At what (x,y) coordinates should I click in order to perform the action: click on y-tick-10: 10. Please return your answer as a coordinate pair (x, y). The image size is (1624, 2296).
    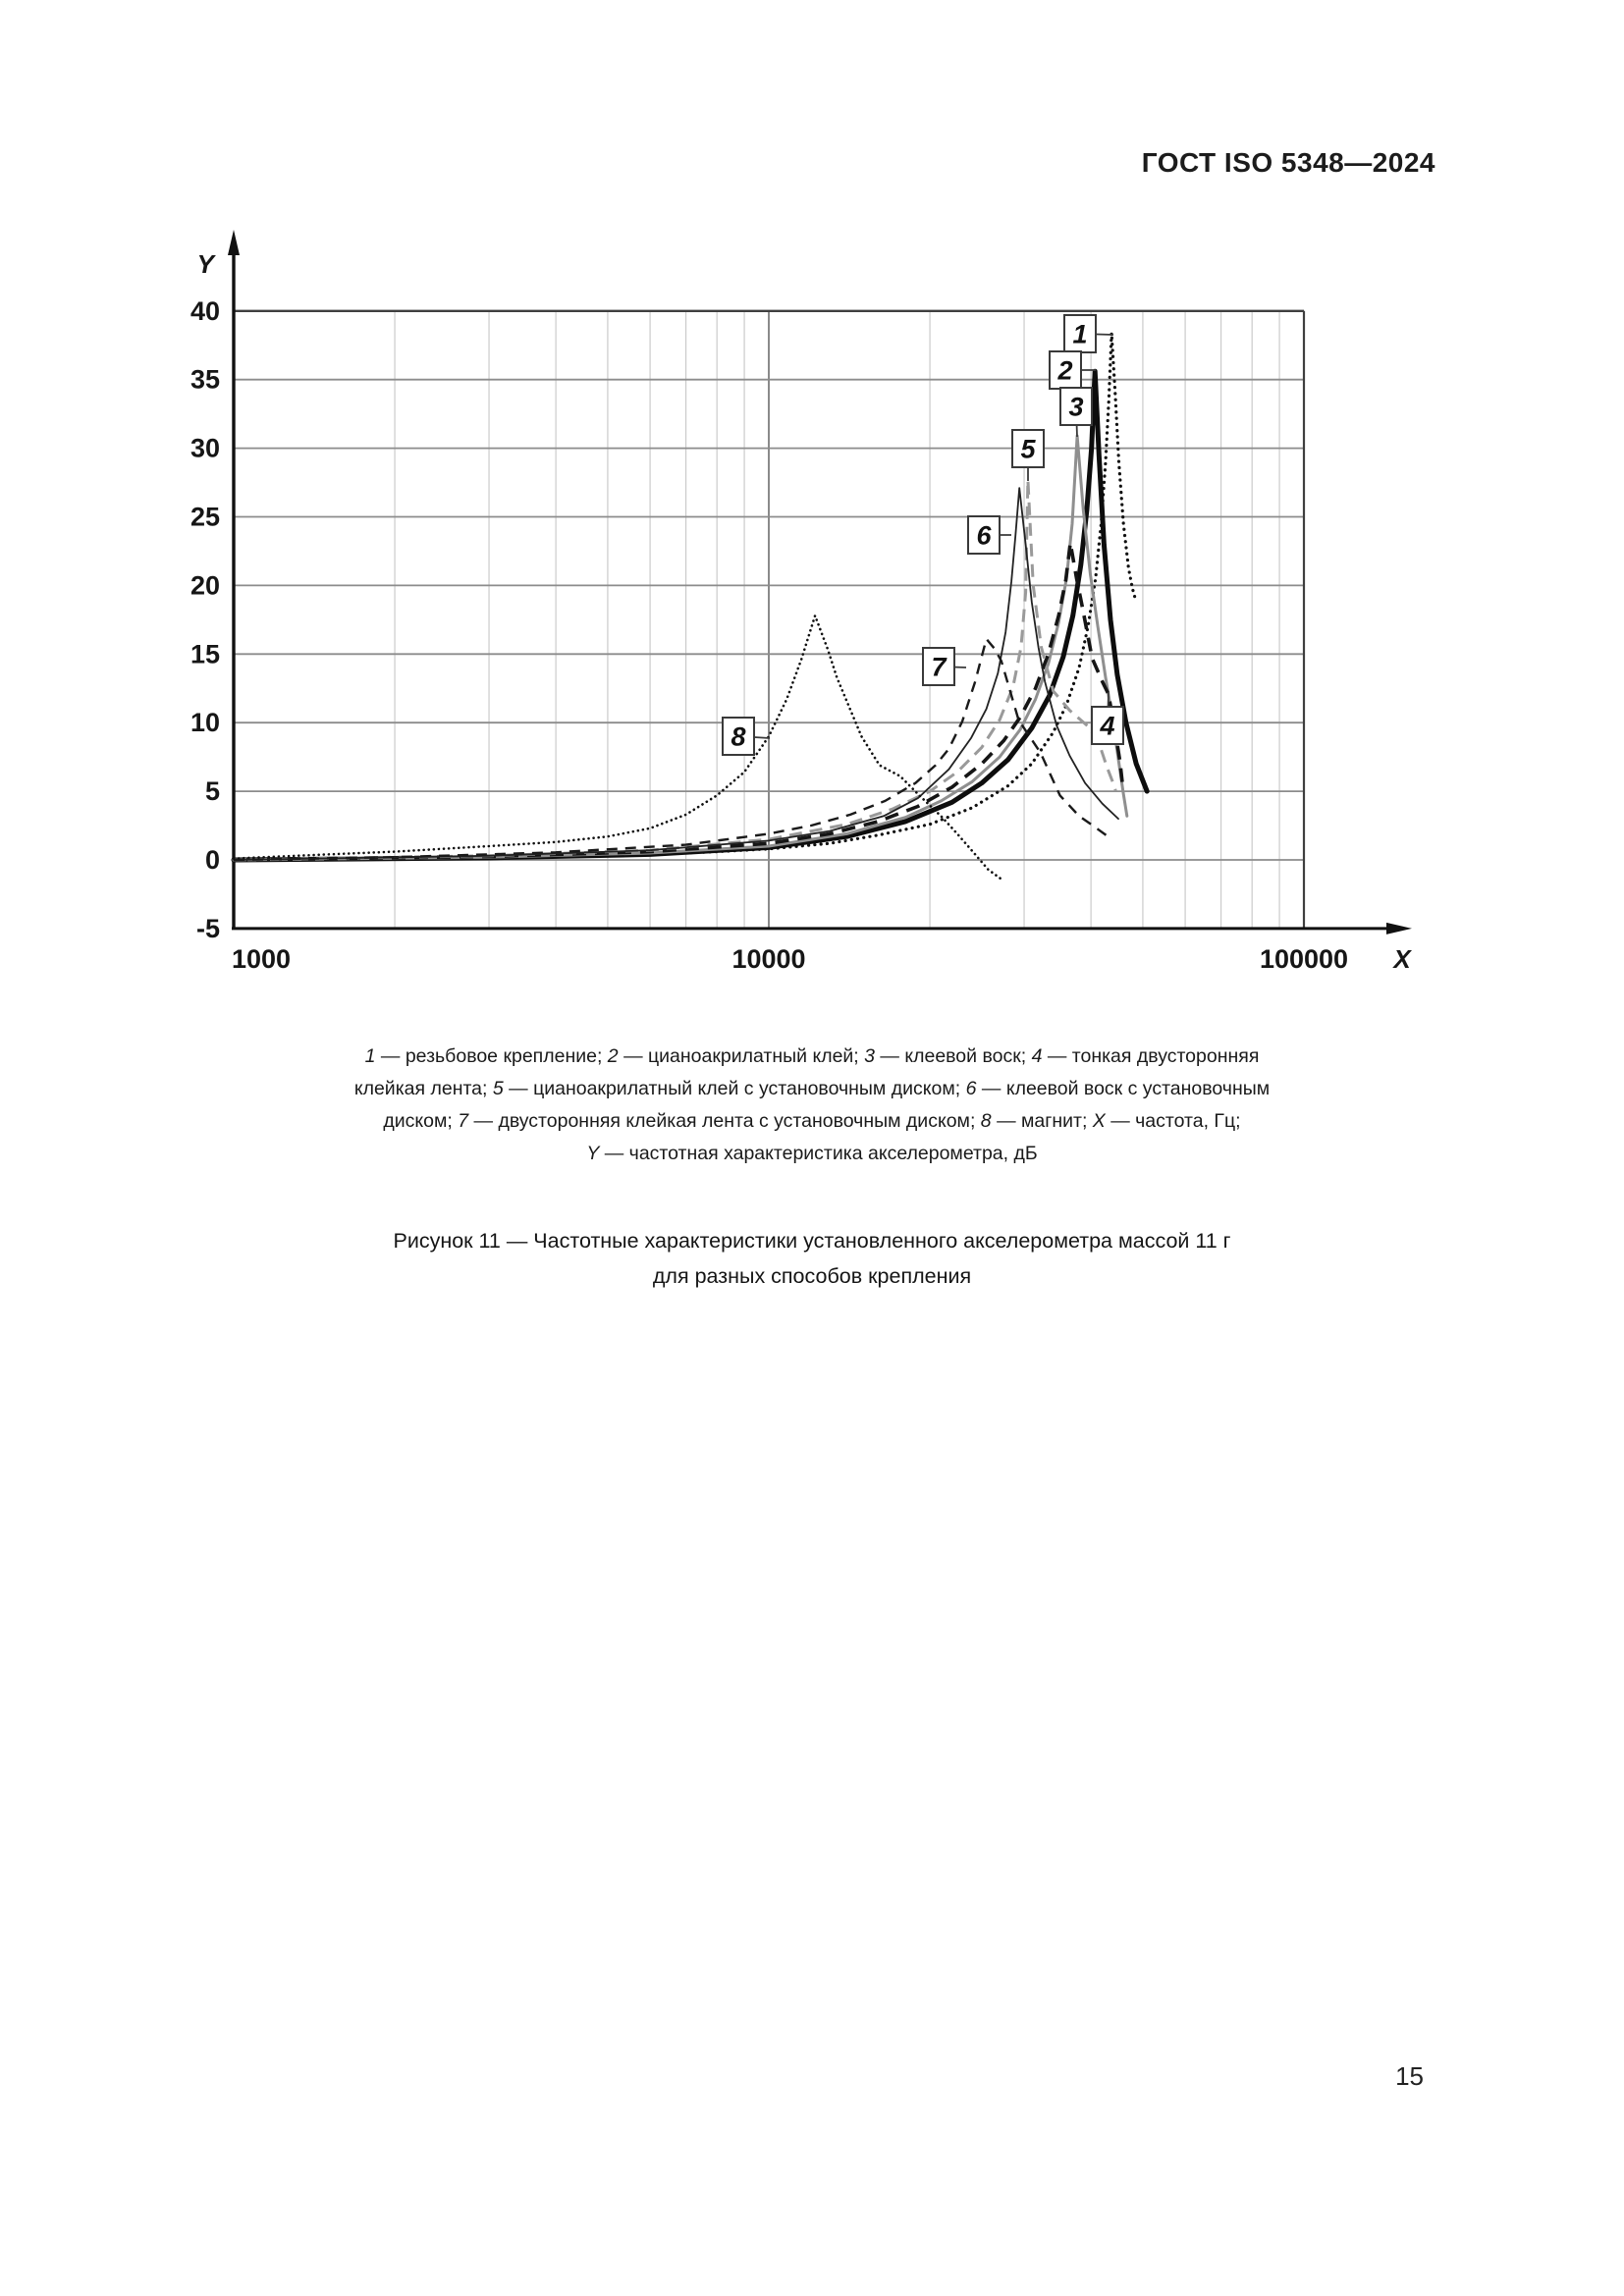
    Looking at the image, I should click on (205, 723).